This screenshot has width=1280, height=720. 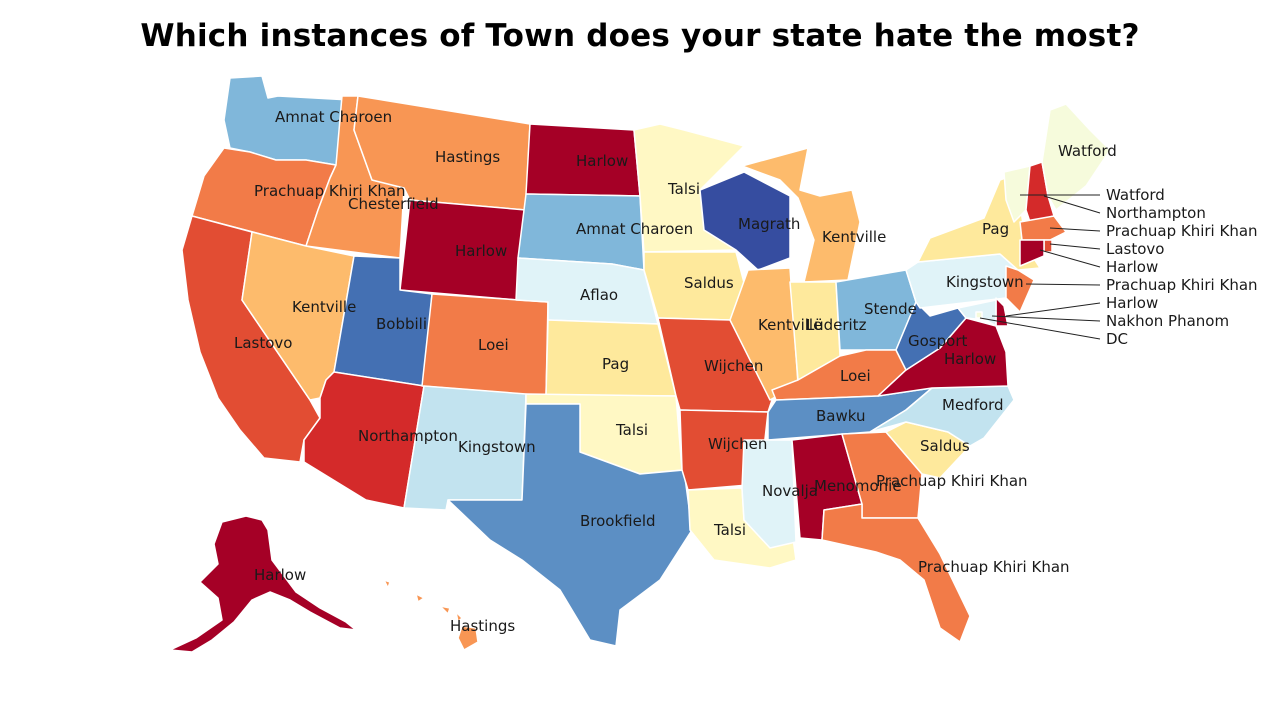 I want to click on state-label-sc: Saldus, so click(x=945, y=446).